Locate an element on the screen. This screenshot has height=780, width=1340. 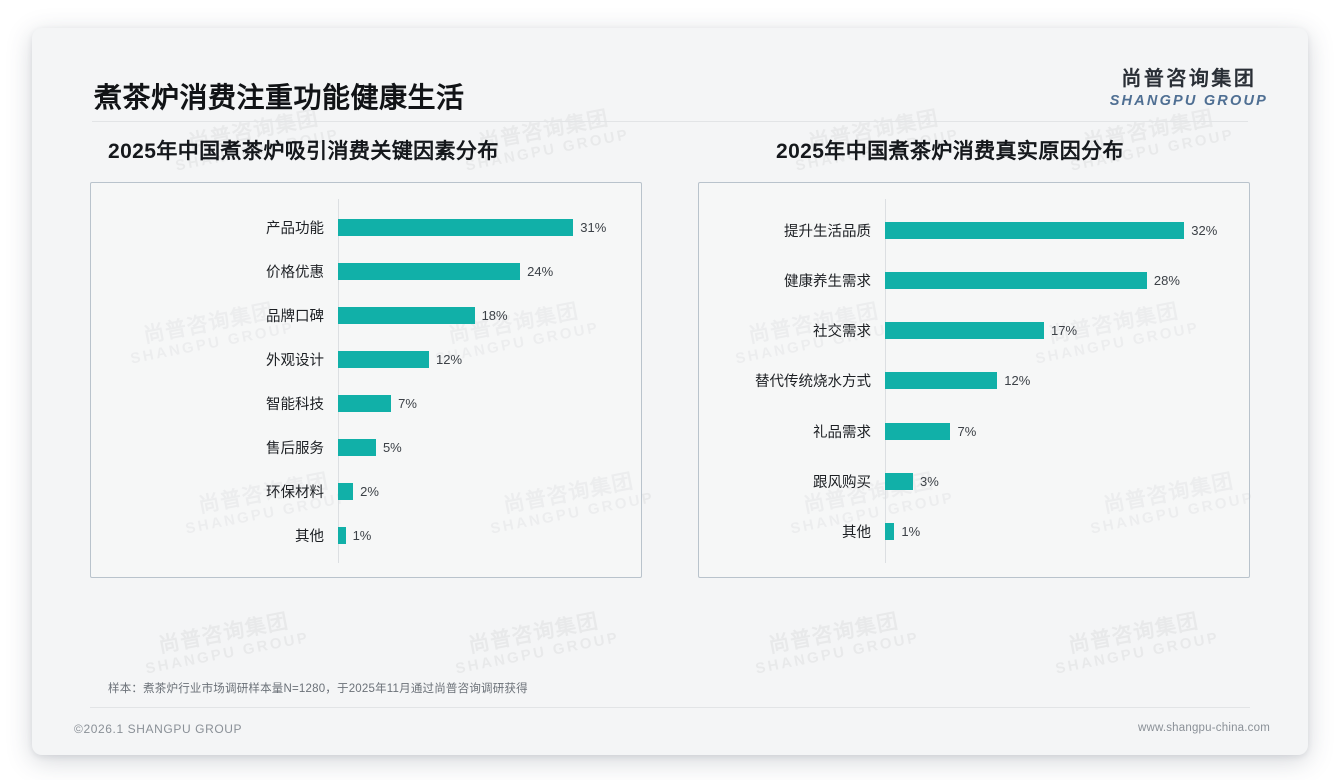
bar-track: 31% is located at coordinates (489, 227).